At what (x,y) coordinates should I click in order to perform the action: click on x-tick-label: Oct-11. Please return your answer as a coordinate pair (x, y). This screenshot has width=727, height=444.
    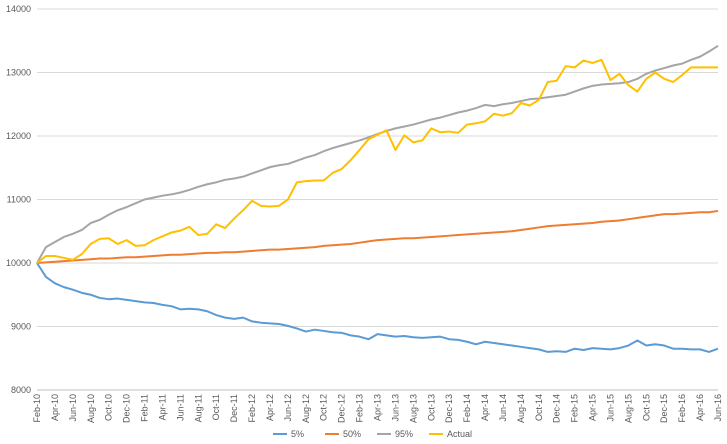
    Looking at the image, I should click on (216, 407).